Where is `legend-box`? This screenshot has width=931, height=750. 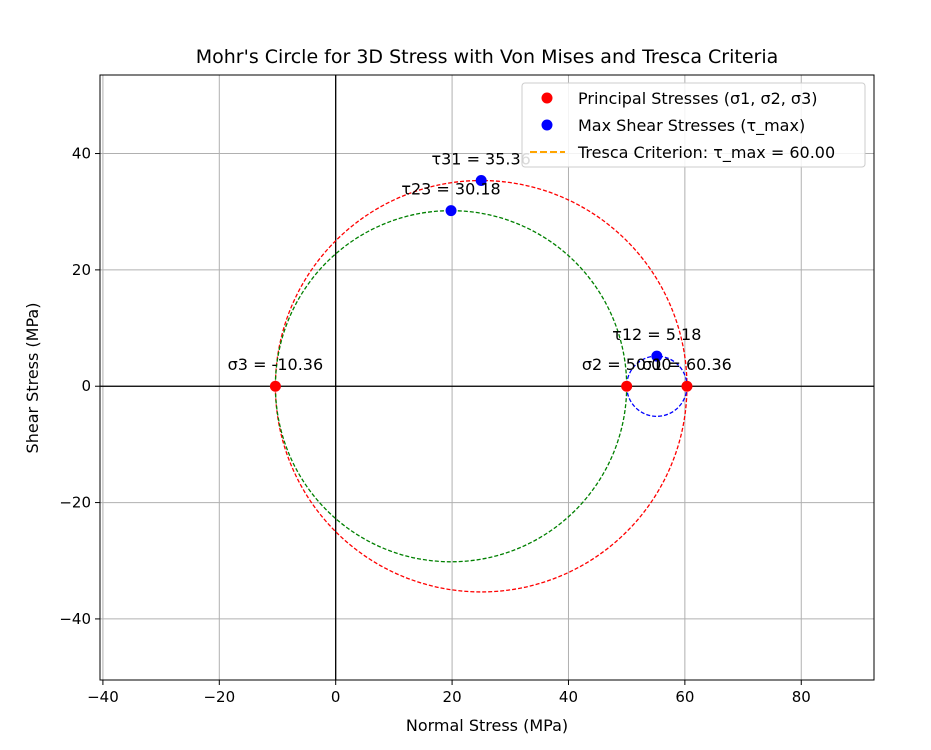
legend-box is located at coordinates (693, 125).